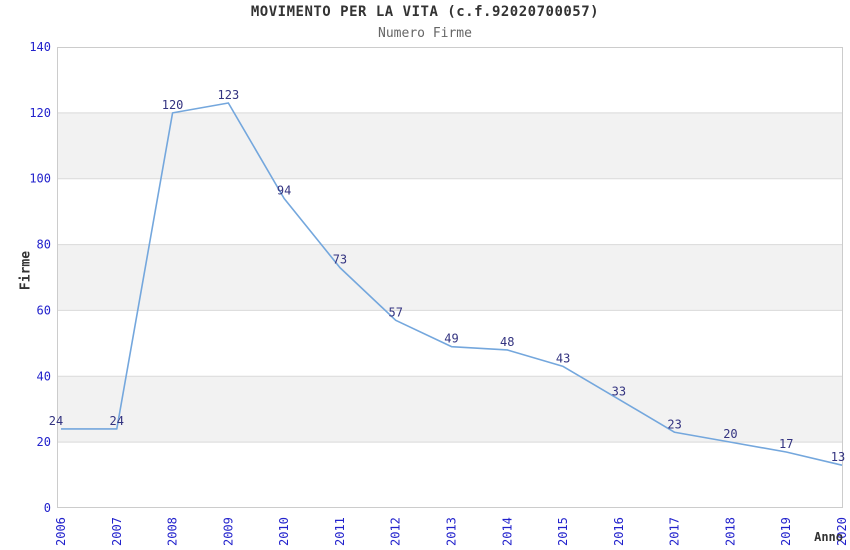 This screenshot has height=550, width=850. What do you see at coordinates (228, 531) in the screenshot?
I see `x-tick-label: 2009` at bounding box center [228, 531].